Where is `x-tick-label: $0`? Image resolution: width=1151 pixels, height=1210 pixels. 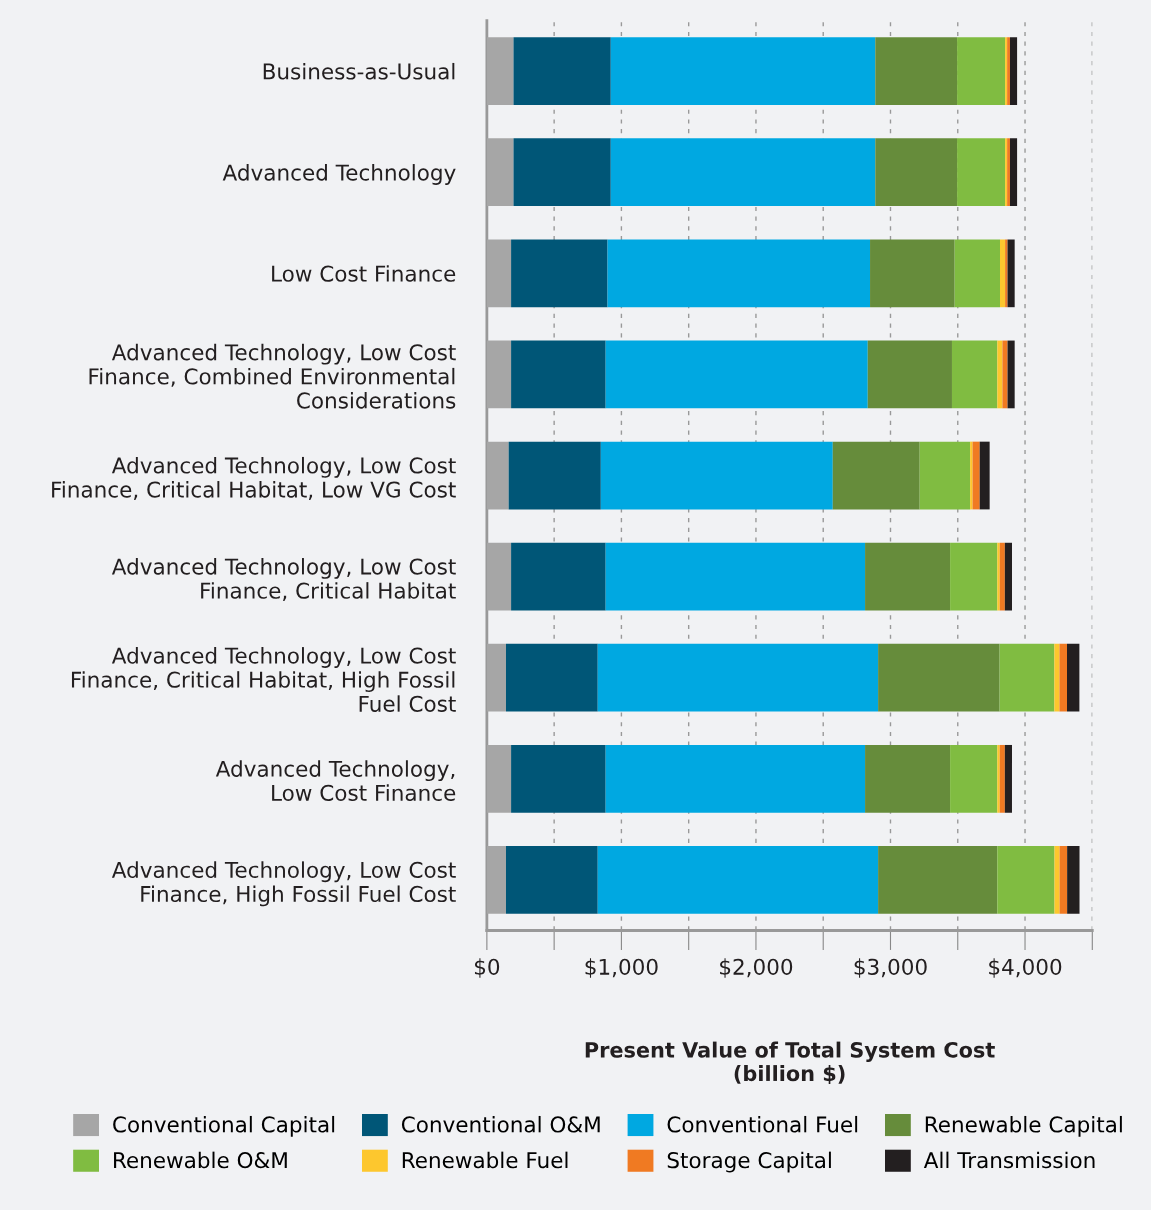 x-tick-label: $0 is located at coordinates (487, 968).